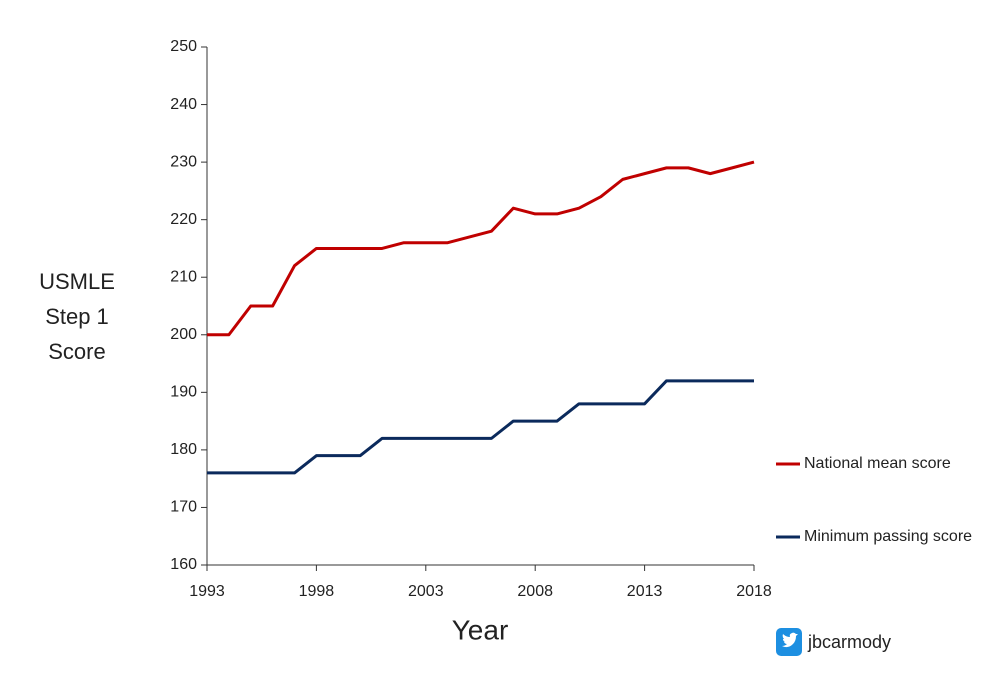 This screenshot has height=674, width=1000. What do you see at coordinates (183, 507) in the screenshot?
I see `y-tick-label: 170` at bounding box center [183, 507].